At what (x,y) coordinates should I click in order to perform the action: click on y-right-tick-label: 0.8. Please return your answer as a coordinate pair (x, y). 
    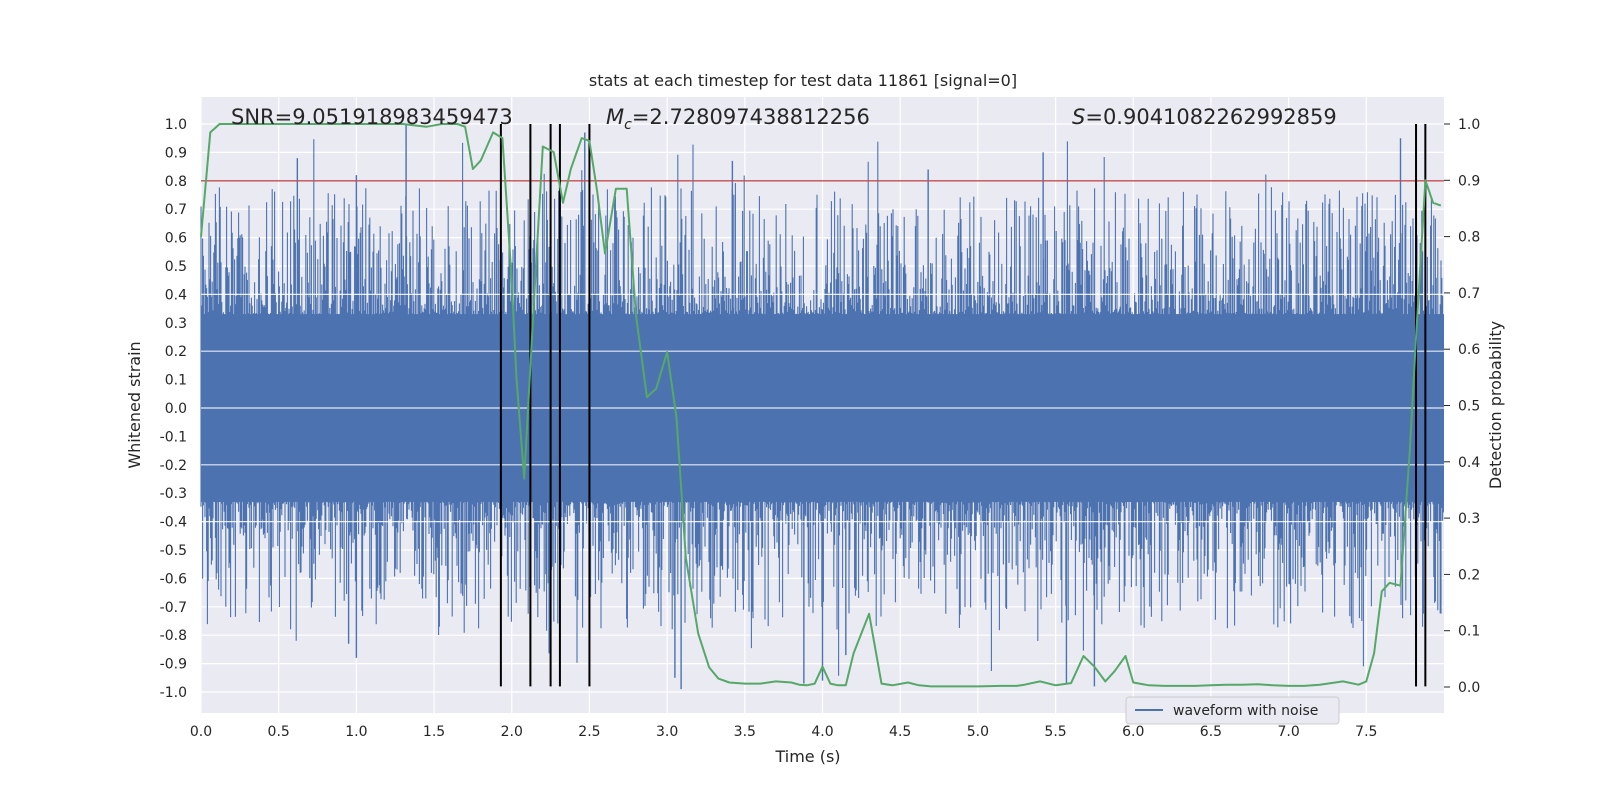
    Looking at the image, I should click on (1469, 238).